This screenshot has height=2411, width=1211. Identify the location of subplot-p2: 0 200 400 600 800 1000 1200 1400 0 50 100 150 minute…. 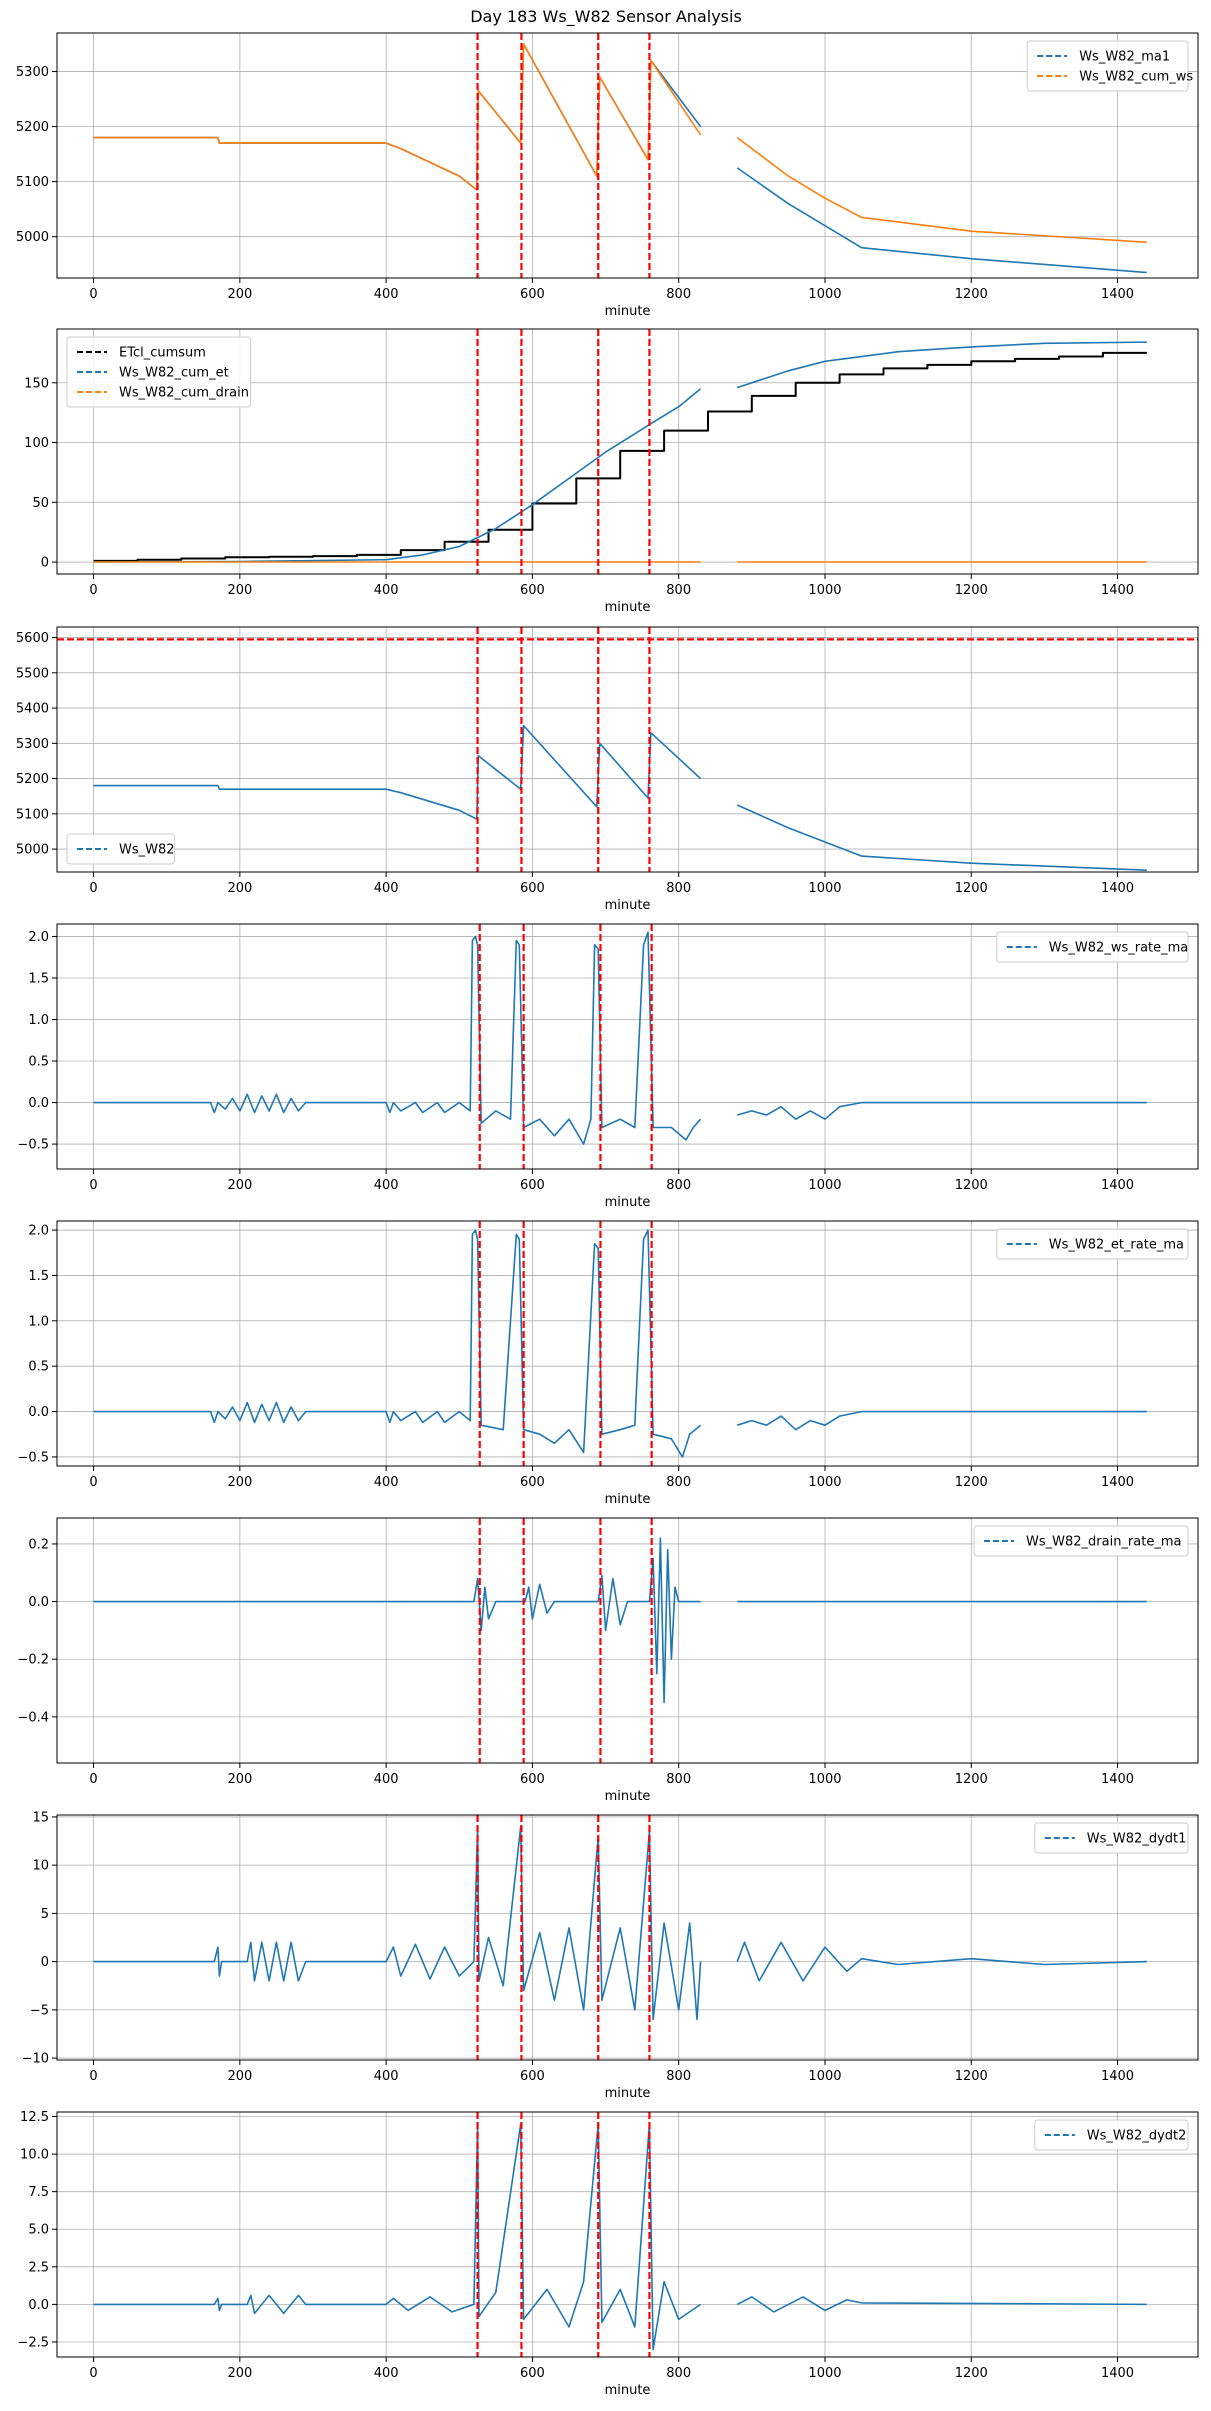
(611, 471).